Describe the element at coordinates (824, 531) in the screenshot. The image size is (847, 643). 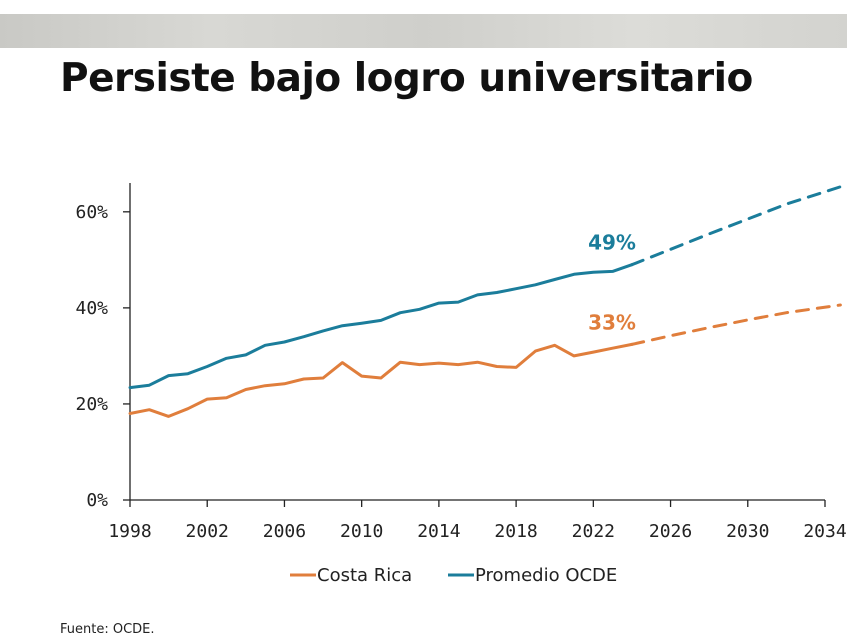
I see `x-tick-label: 2034` at that location.